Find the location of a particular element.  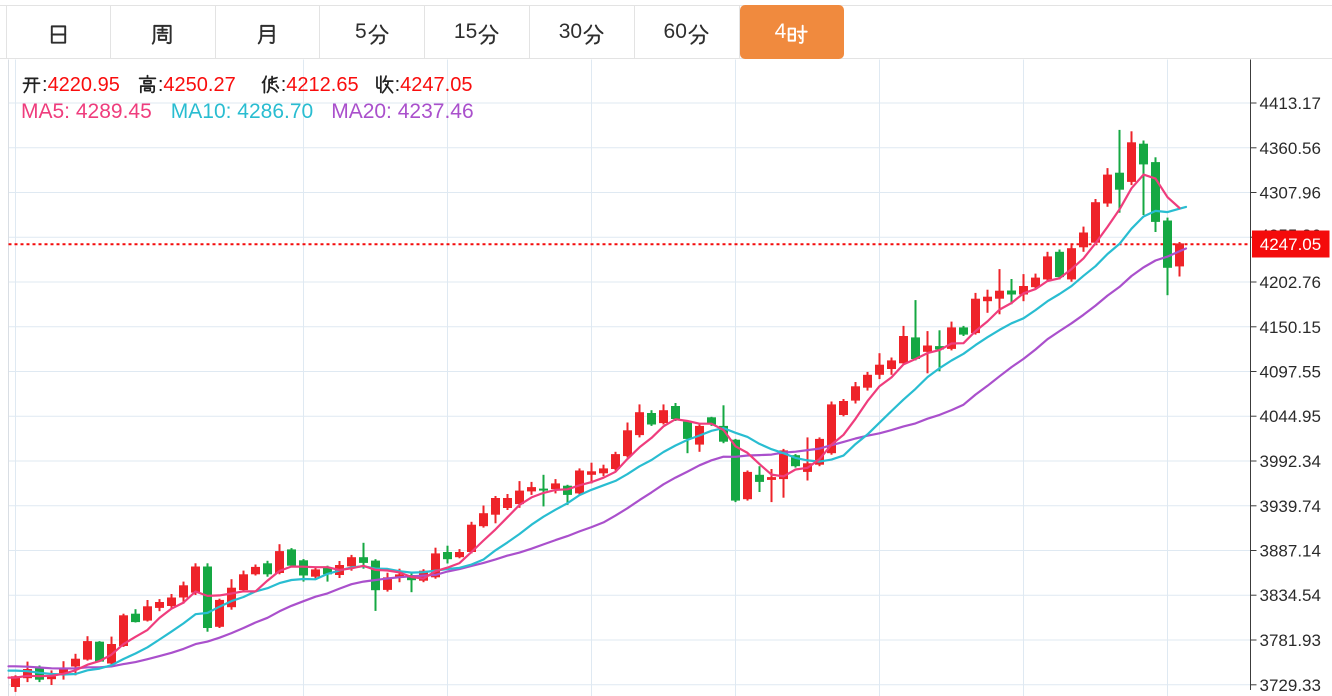

svg-text: 3781.93 is located at coordinates (1290, 640).